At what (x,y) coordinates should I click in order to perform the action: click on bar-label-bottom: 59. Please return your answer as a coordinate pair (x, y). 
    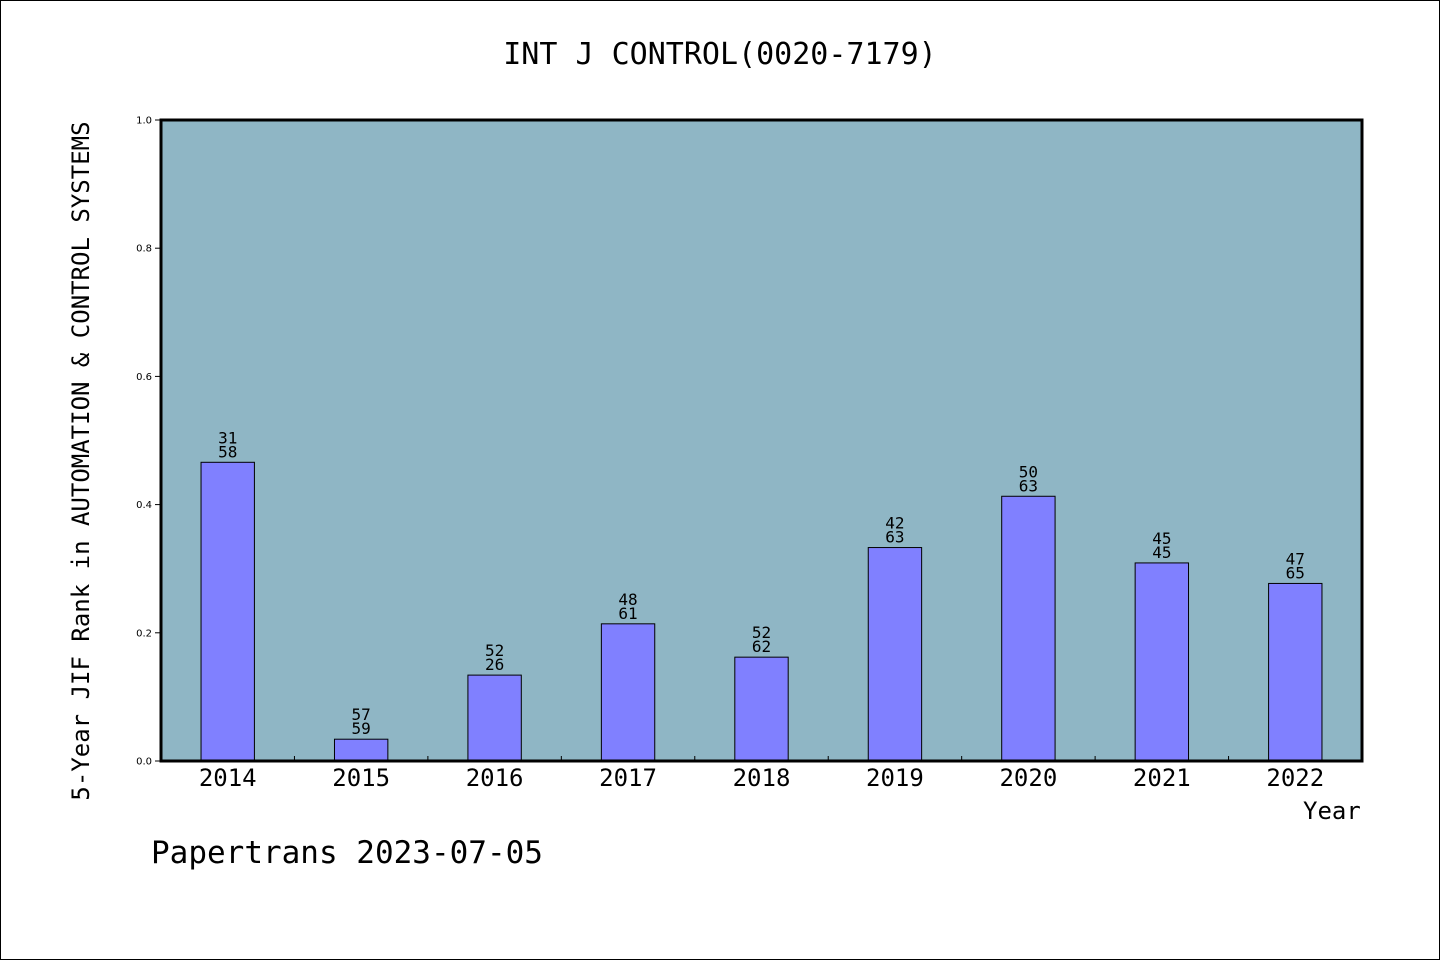
    Looking at the image, I should click on (361, 728).